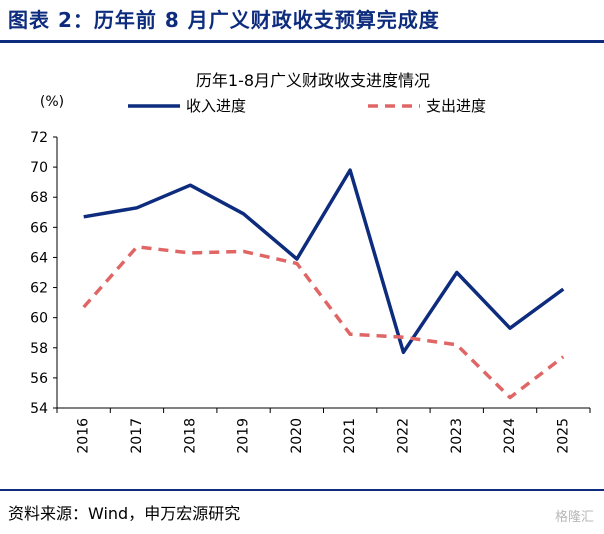  What do you see at coordinates (403, 436) in the screenshot?
I see `x-tick-label: 2022` at bounding box center [403, 436].